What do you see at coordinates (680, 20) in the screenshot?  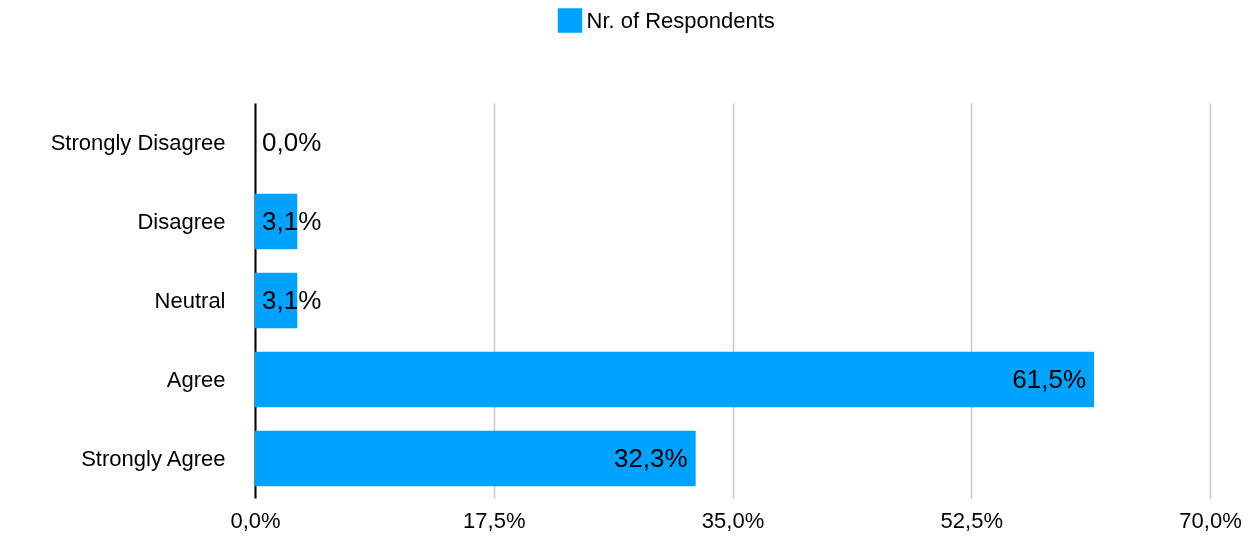 I see `legend-label: Nr. of Respondents` at bounding box center [680, 20].